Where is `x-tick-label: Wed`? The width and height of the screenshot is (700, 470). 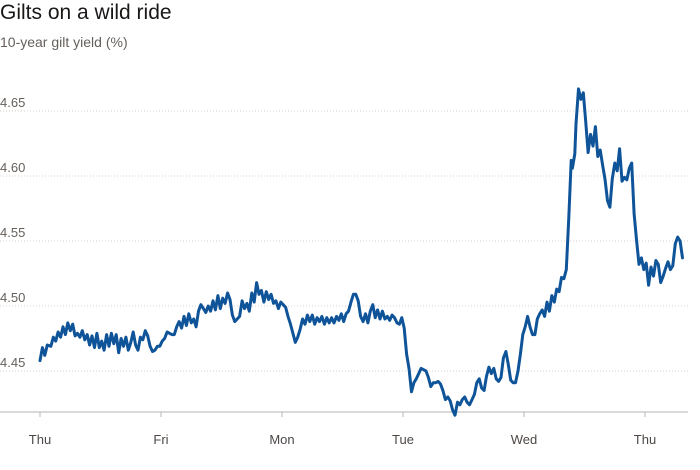 x-tick-label: Wed is located at coordinates (524, 439).